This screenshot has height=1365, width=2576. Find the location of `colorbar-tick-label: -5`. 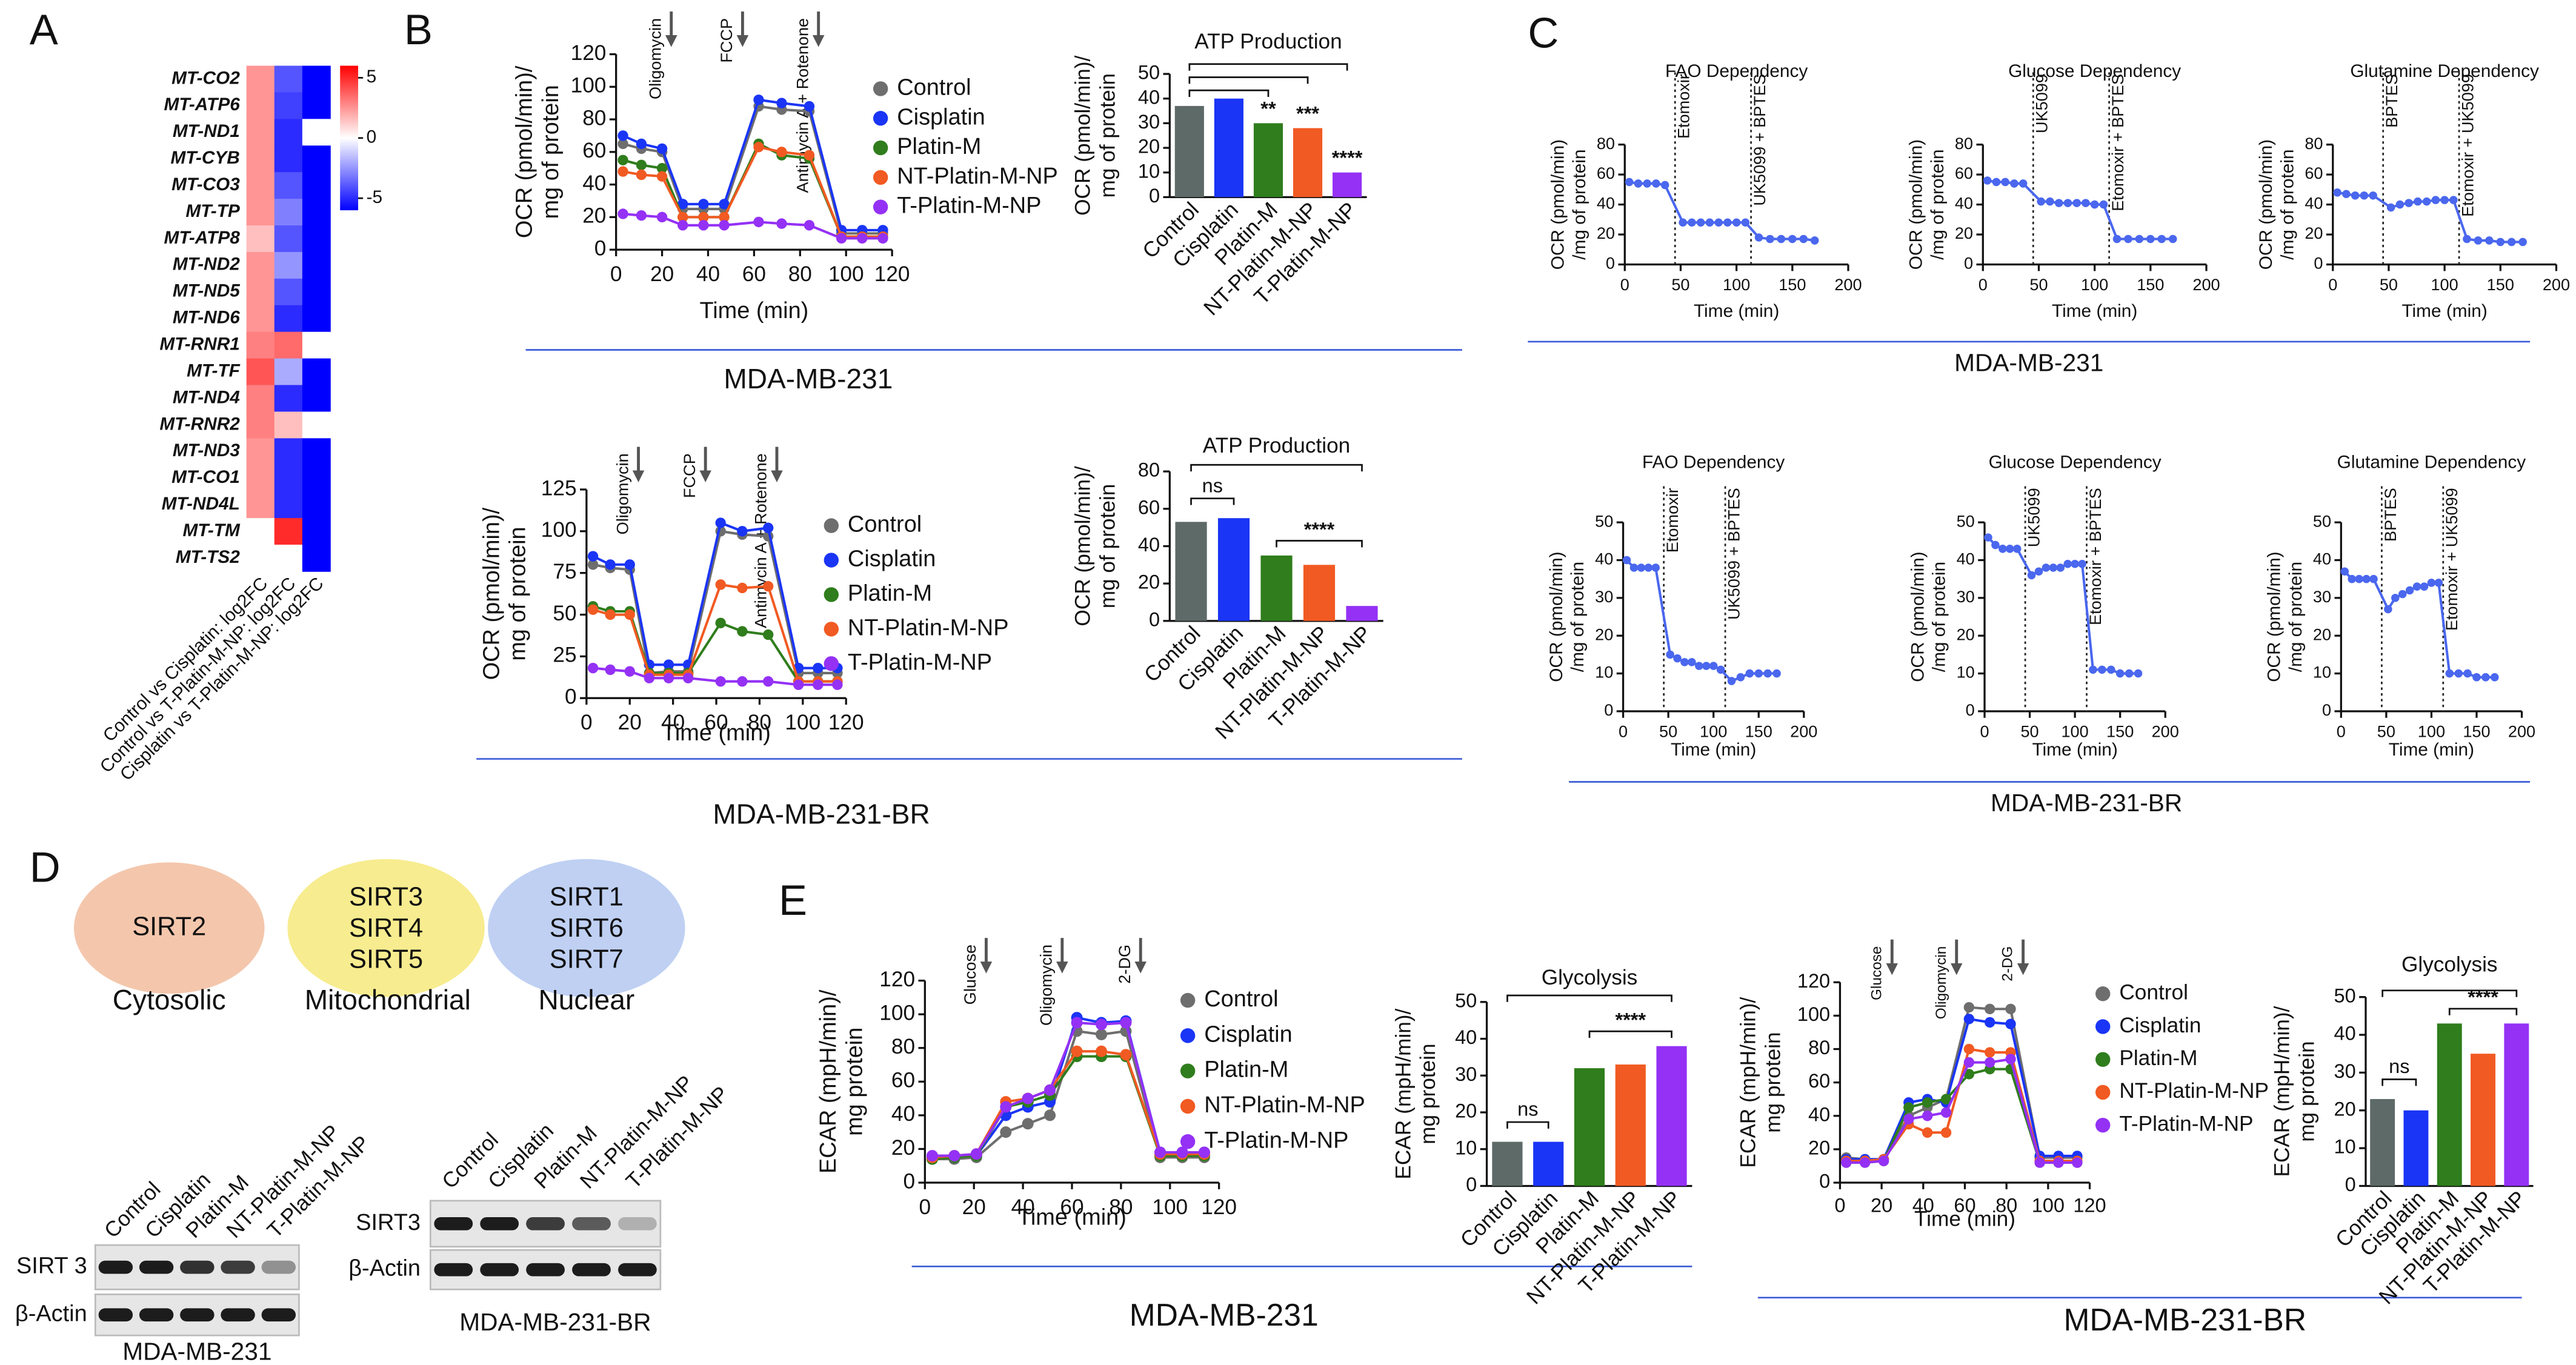

colorbar-tick-label: -5 is located at coordinates (375, 197).